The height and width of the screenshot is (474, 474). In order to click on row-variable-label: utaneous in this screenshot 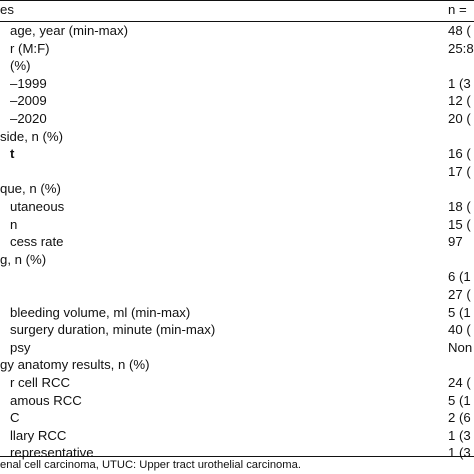, I will do `click(37, 206)`.